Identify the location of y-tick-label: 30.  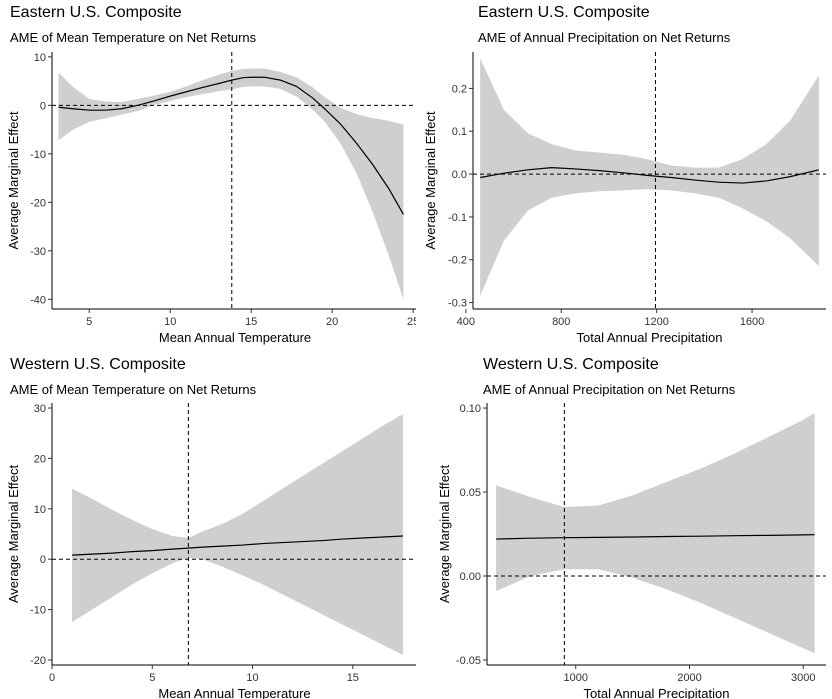
(40, 409).